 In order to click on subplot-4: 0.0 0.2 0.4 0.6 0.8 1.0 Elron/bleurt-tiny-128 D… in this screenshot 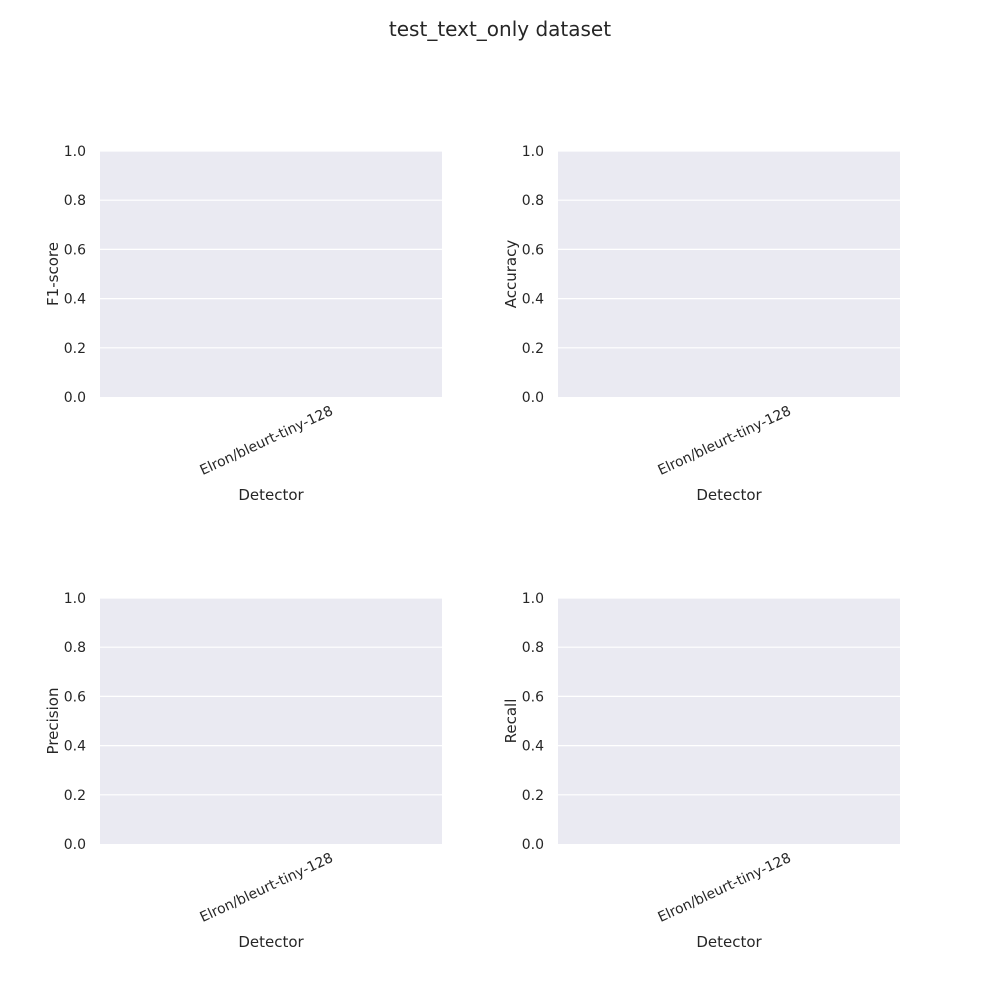, I will do `click(701, 771)`.